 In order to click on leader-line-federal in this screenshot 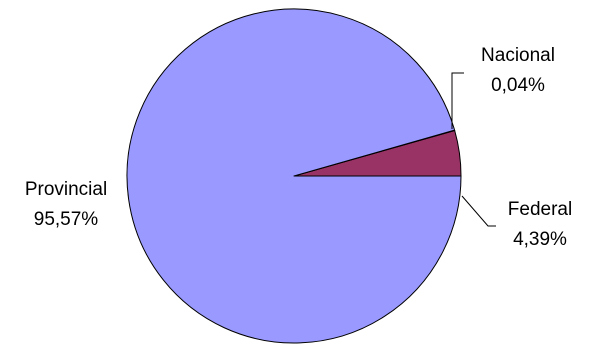, I will do `click(478, 211)`.